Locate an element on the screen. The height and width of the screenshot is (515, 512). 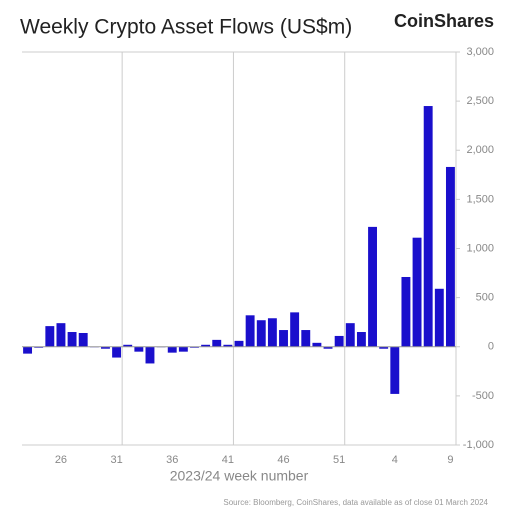
y-tick-label: 3,000 is located at coordinates (480, 52).